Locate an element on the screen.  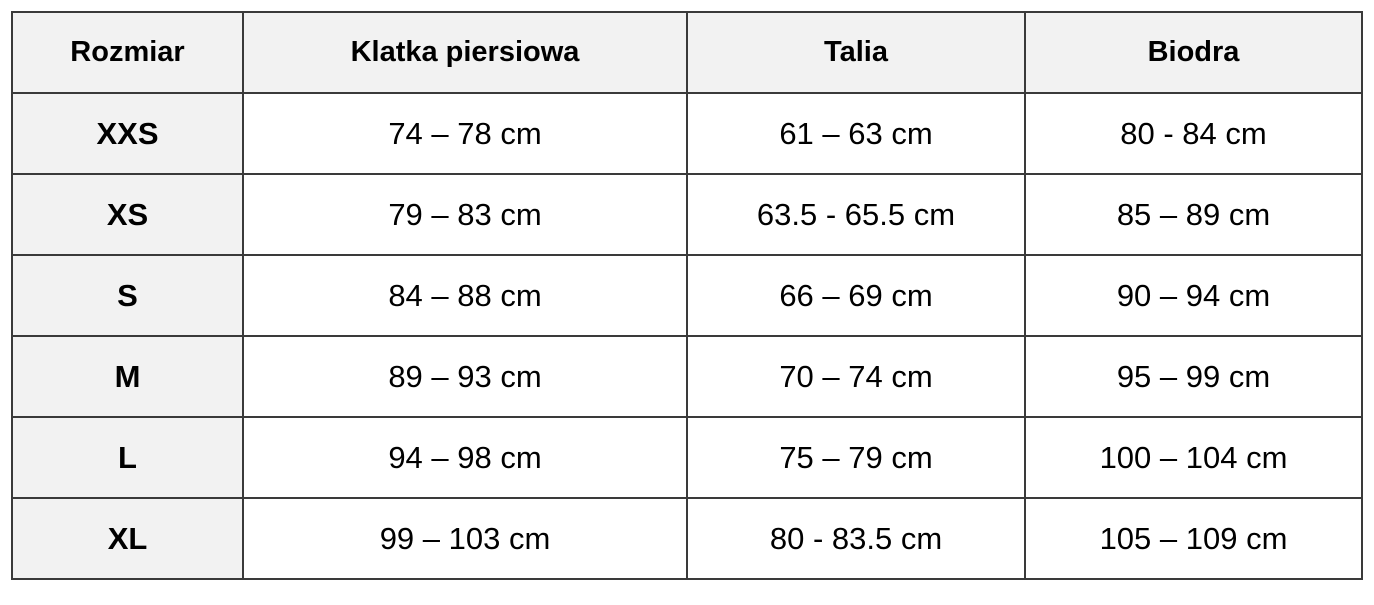
hips-cell: 105 – 109 cm is located at coordinates (1193, 538).